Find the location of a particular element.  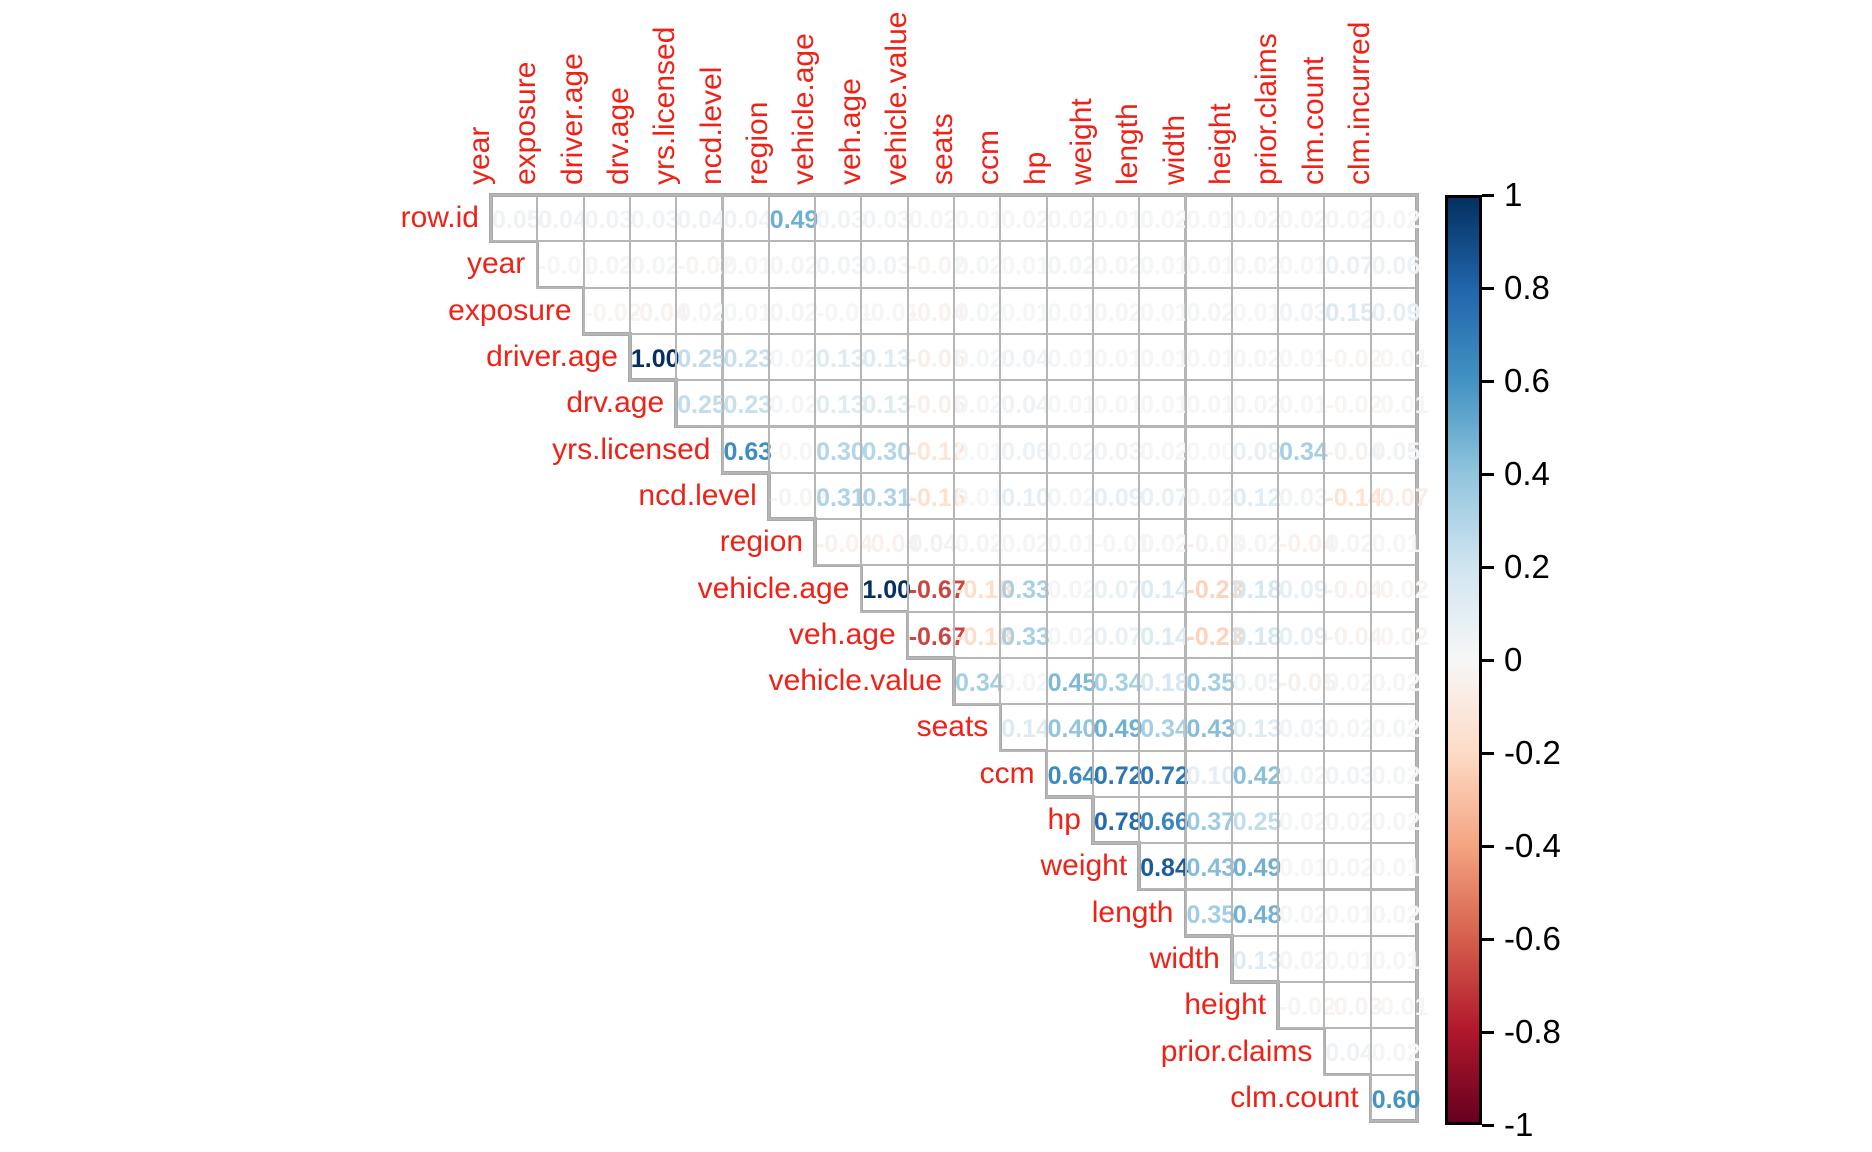

corr-cell: 0.12 is located at coordinates (1255, 496).